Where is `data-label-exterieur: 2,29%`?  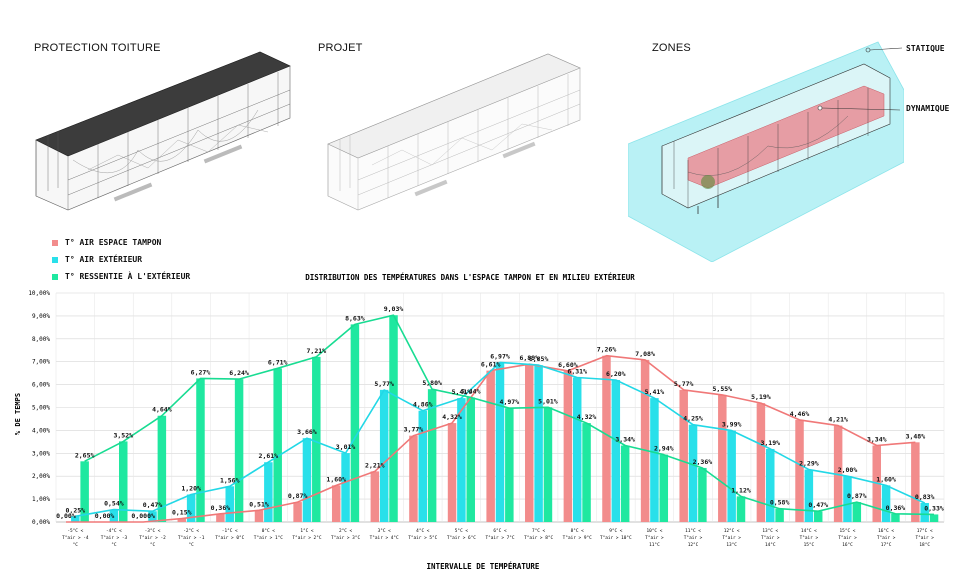 data-label-exterieur: 2,29% is located at coordinates (809, 464).